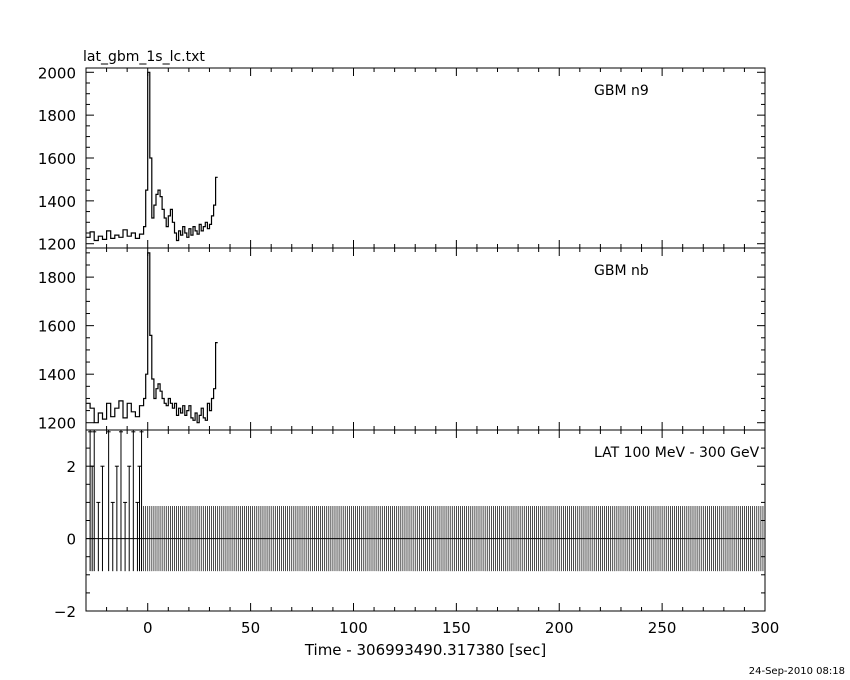 This screenshot has height=680, width=850. I want to click on panel-label: LAT 100 MeV - 300 GeV, so click(677, 453).